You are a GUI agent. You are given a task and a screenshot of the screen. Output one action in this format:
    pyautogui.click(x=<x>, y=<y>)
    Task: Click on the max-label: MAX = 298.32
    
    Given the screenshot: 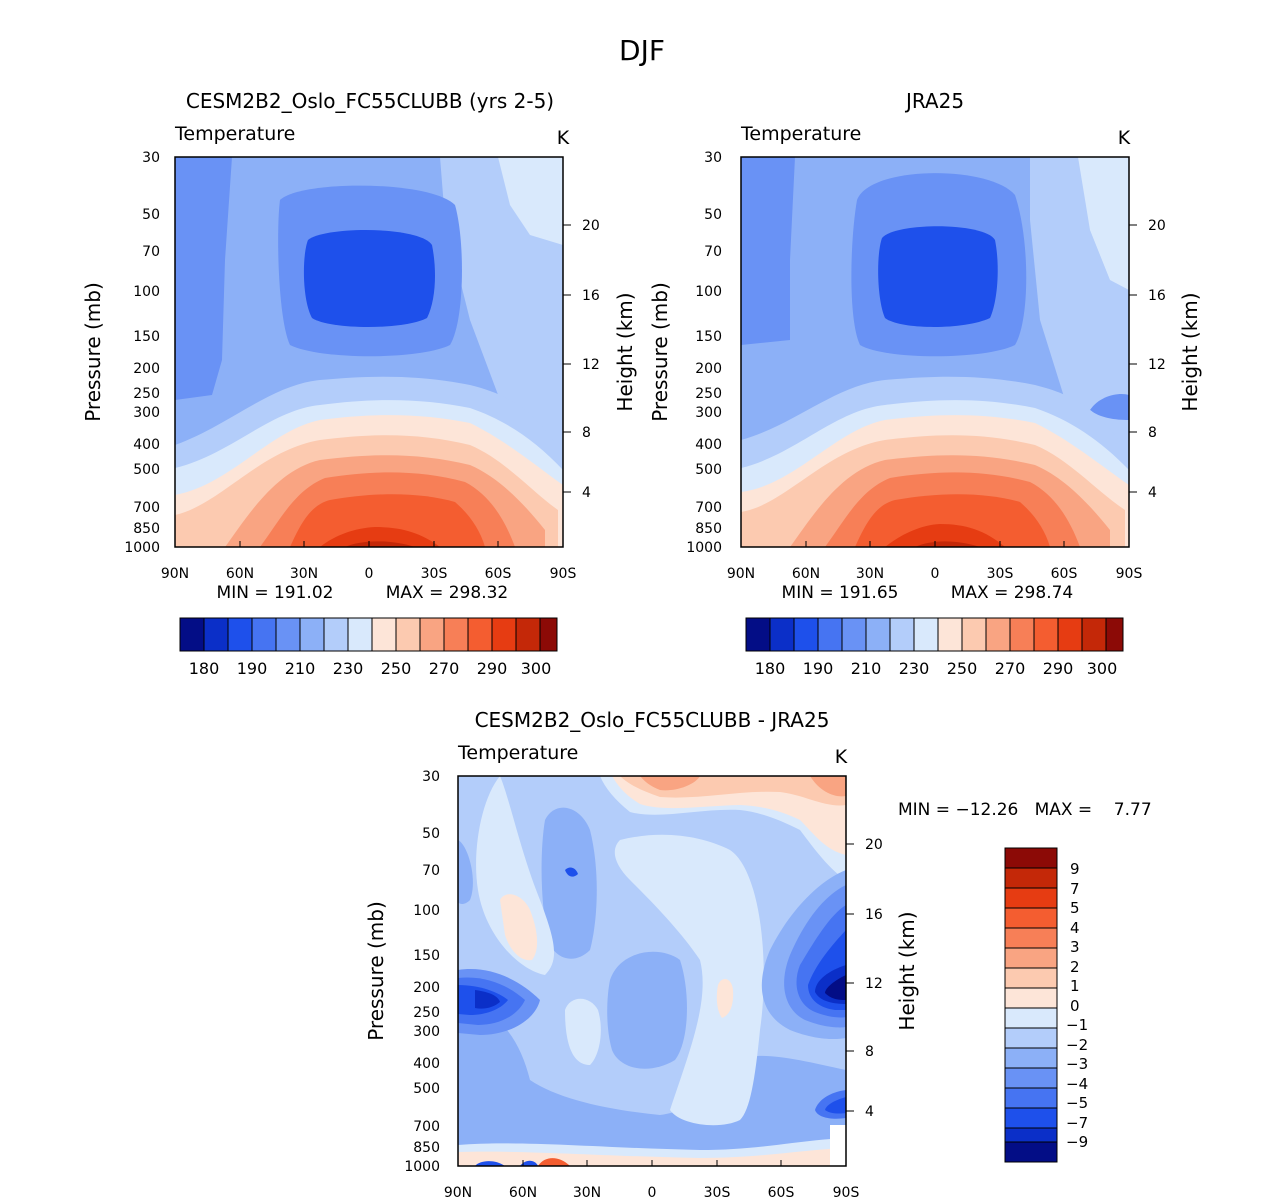 What is the action you would take?
    pyautogui.click(x=447, y=593)
    